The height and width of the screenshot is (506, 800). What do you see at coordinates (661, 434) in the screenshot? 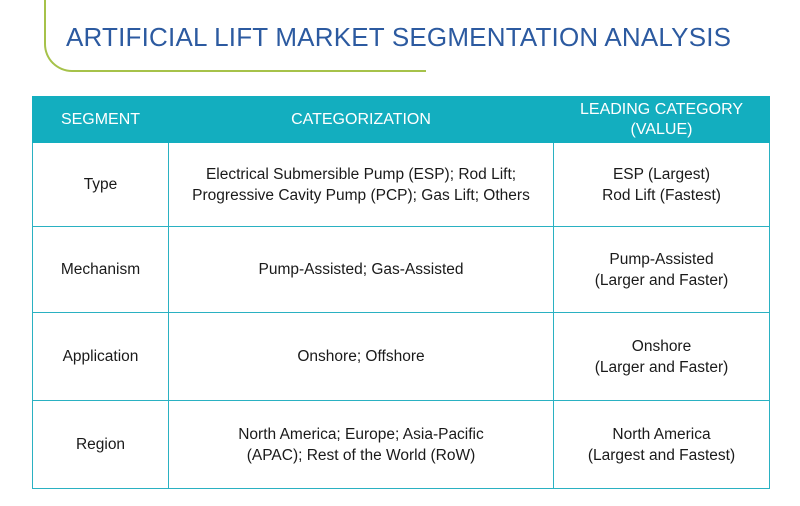
I see `leading-category-line: North America` at bounding box center [661, 434].